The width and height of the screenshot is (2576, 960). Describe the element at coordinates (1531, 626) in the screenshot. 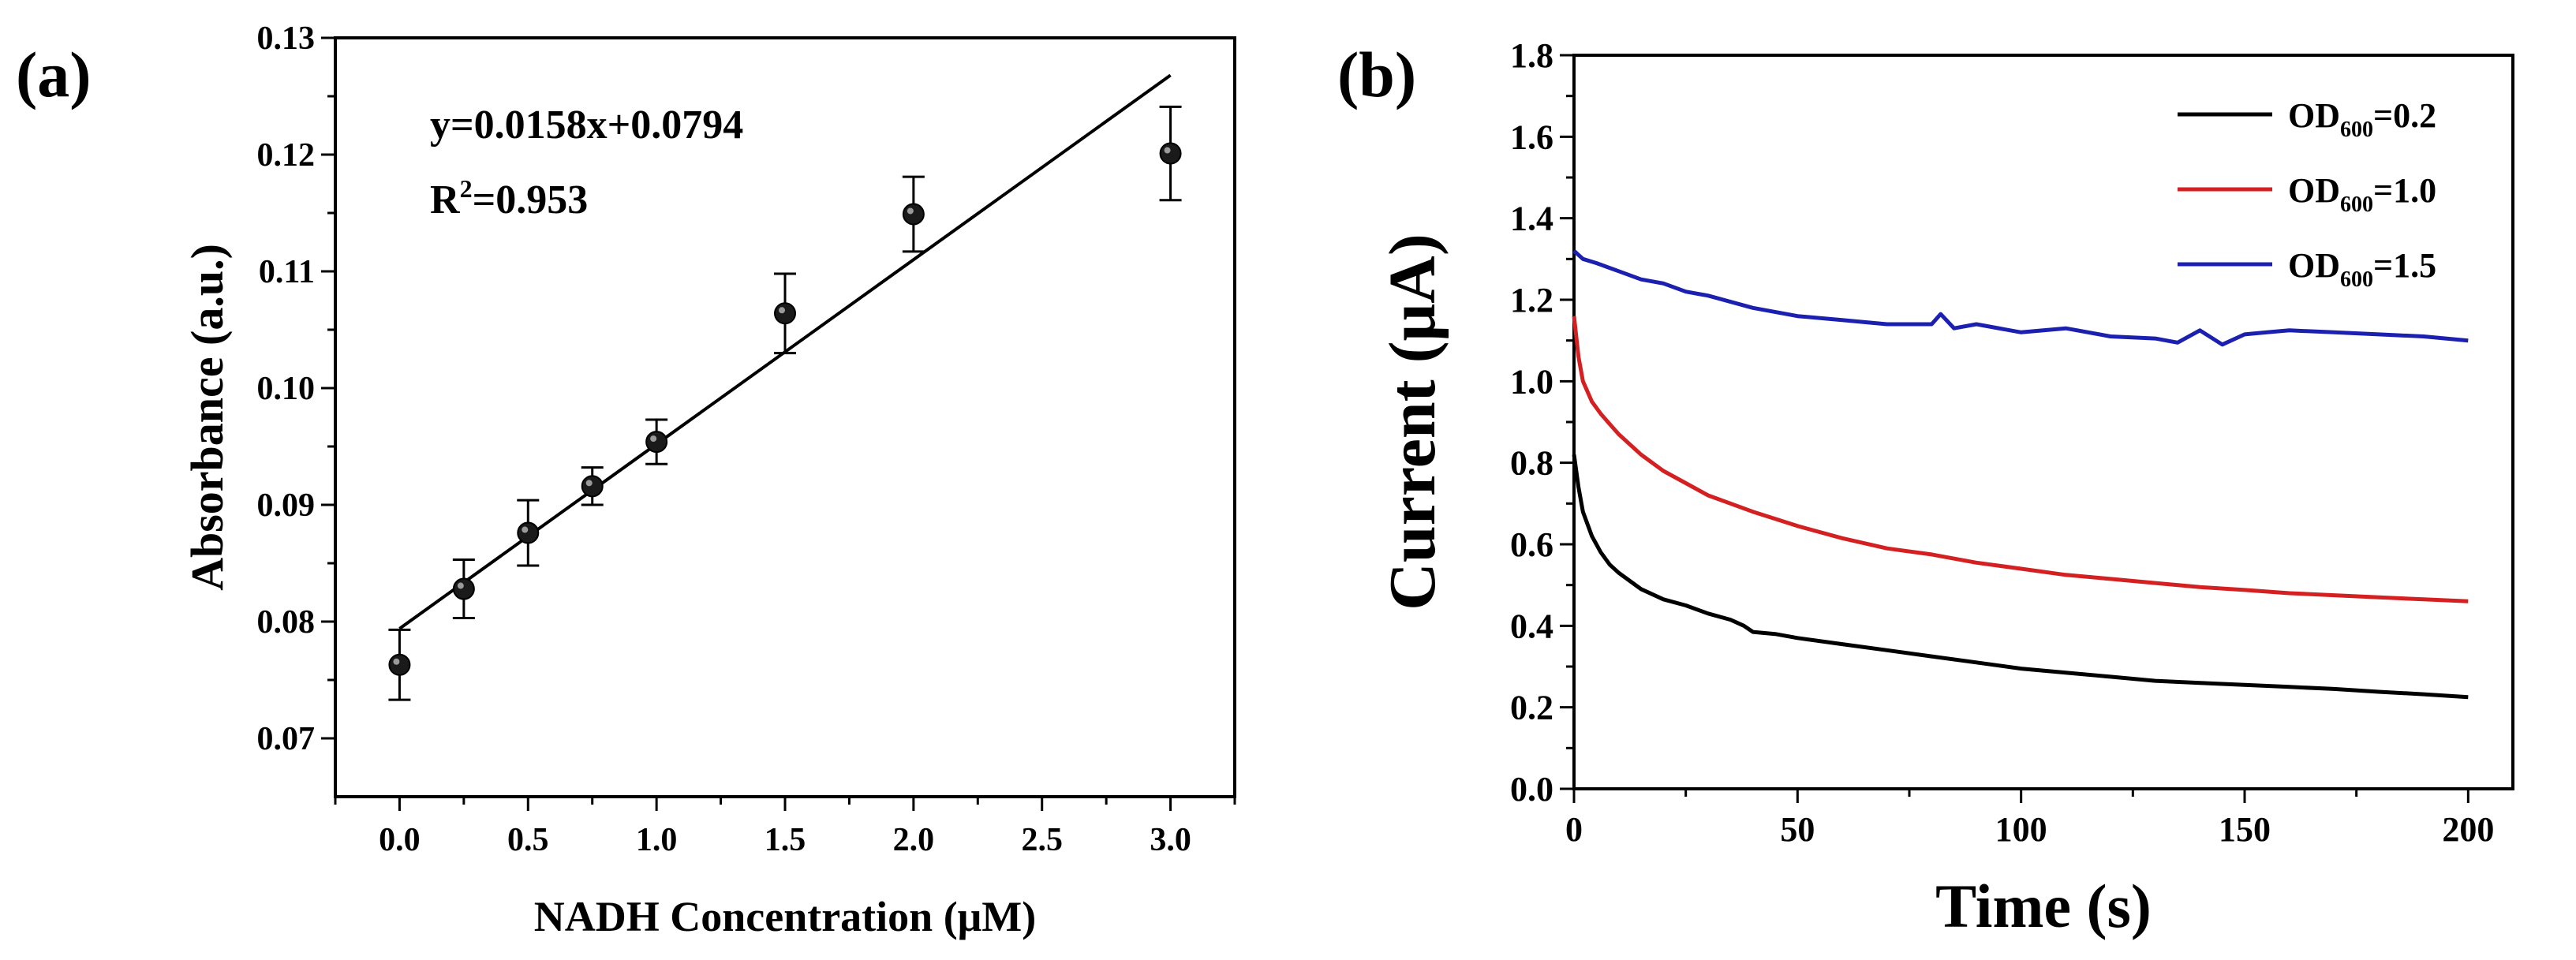

I see `panel-b-y-tick-label: 0.4` at that location.